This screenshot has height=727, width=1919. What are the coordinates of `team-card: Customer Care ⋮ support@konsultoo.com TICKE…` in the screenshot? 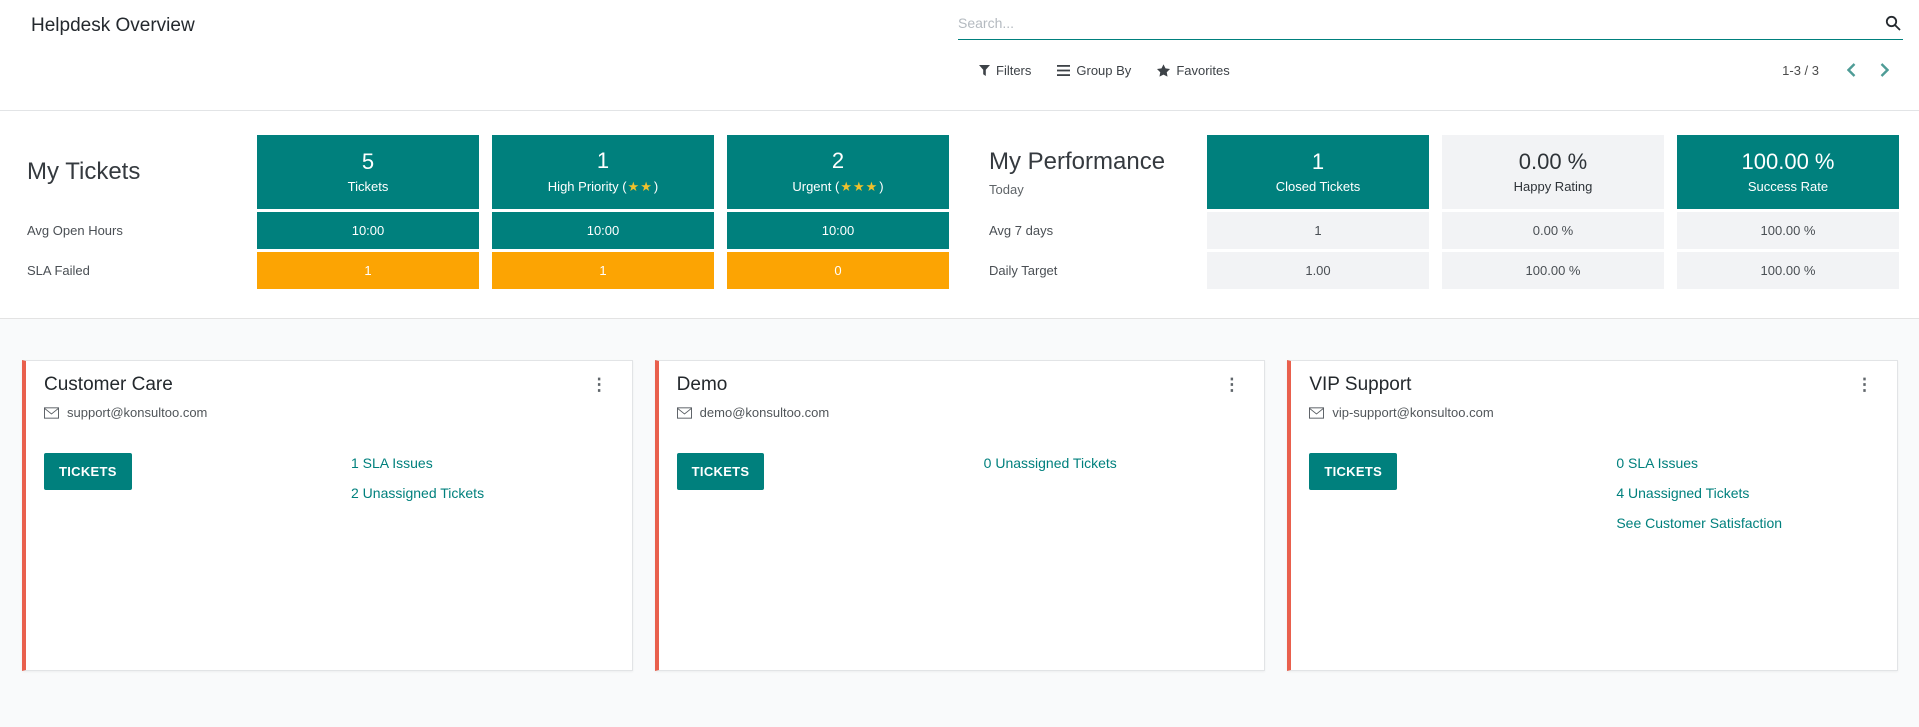 It's located at (327, 515).